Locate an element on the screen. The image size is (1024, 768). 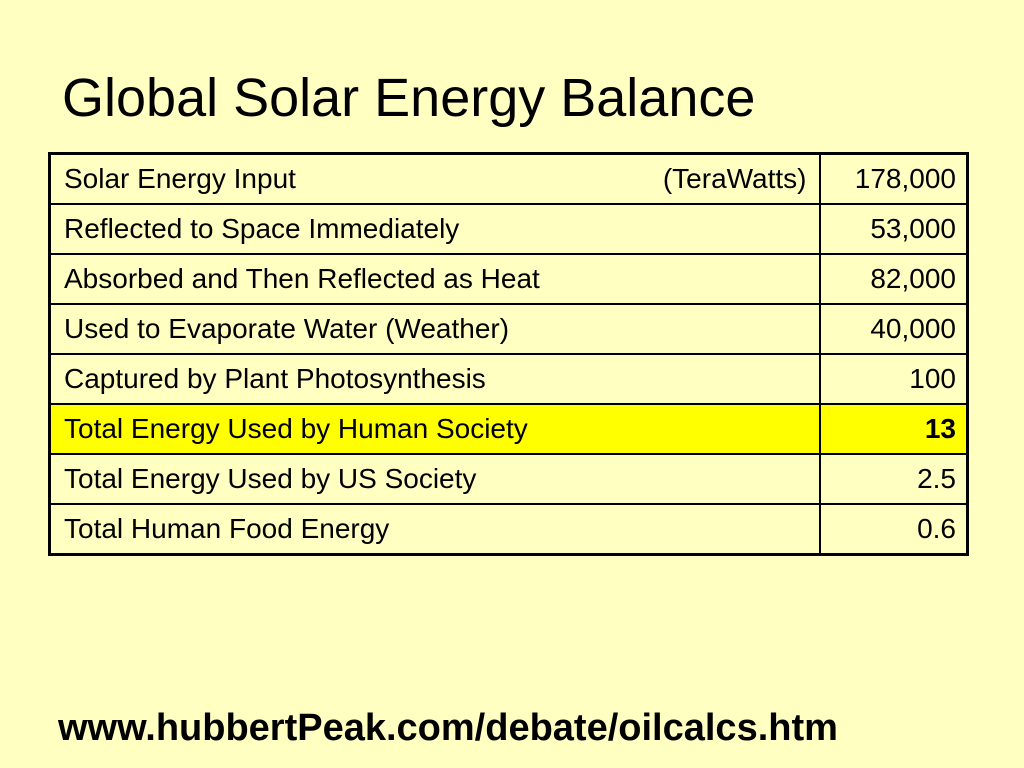
footer-url: www.hubbertPeak.com/debate/oilcalcs.htm is located at coordinates (448, 728).